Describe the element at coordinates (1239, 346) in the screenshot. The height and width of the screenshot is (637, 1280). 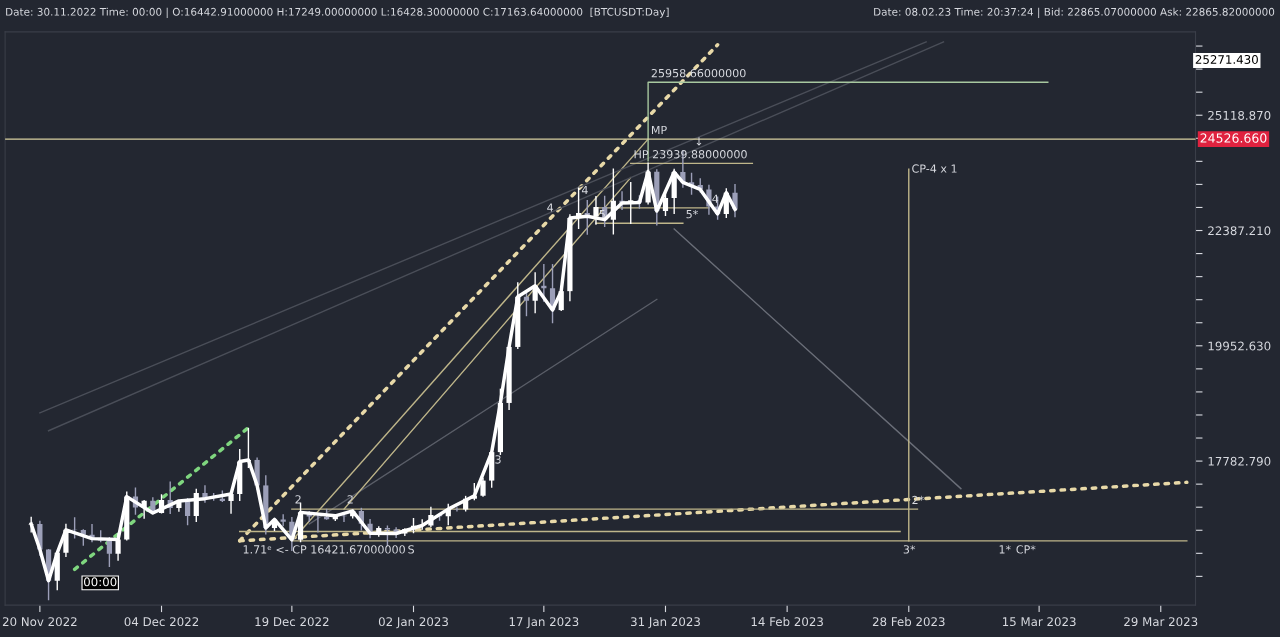
I see `y-tick-label: 19952.630` at that location.